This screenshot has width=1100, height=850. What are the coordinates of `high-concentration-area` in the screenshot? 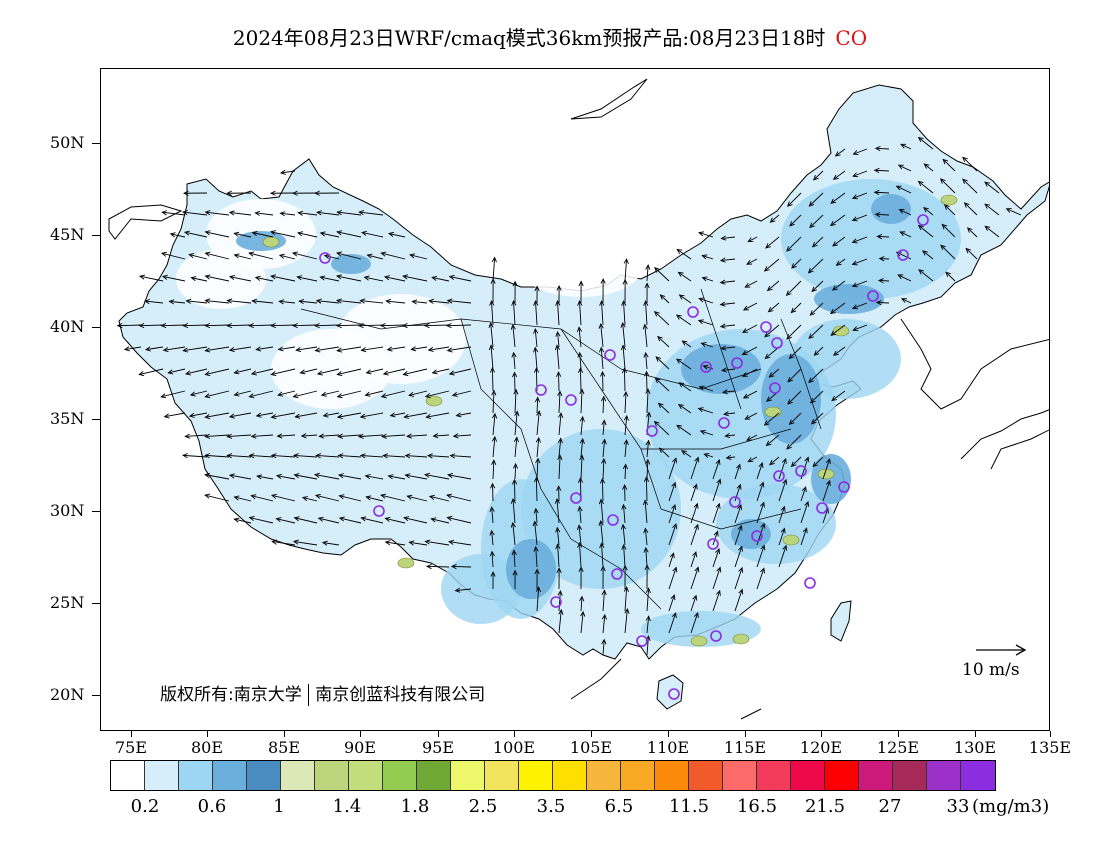 It's located at (849, 299).